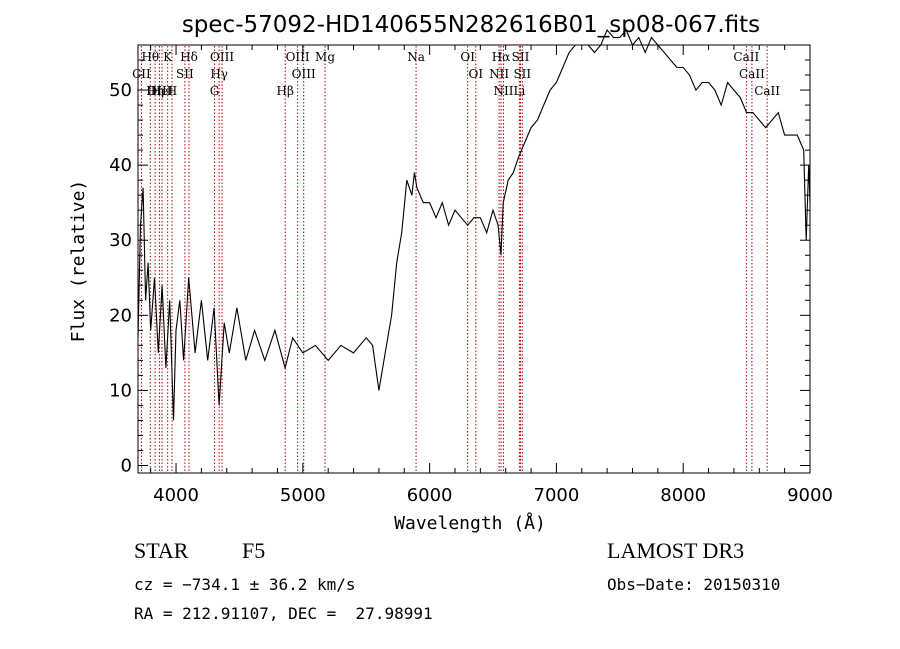  What do you see at coordinates (155, 91) in the screenshot?
I see `line-label: Hη` at bounding box center [155, 91].